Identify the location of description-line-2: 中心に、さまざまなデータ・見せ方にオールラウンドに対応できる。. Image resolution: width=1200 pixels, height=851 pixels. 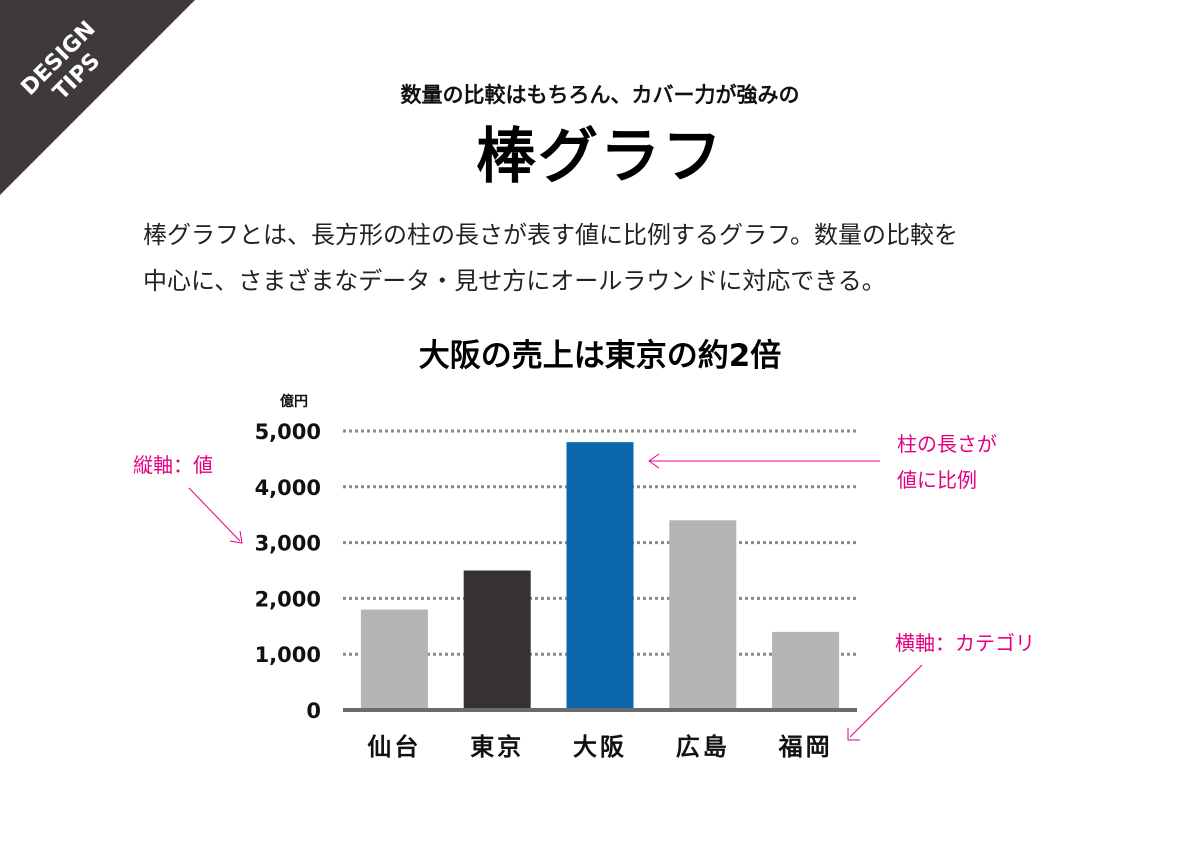
(514, 281).